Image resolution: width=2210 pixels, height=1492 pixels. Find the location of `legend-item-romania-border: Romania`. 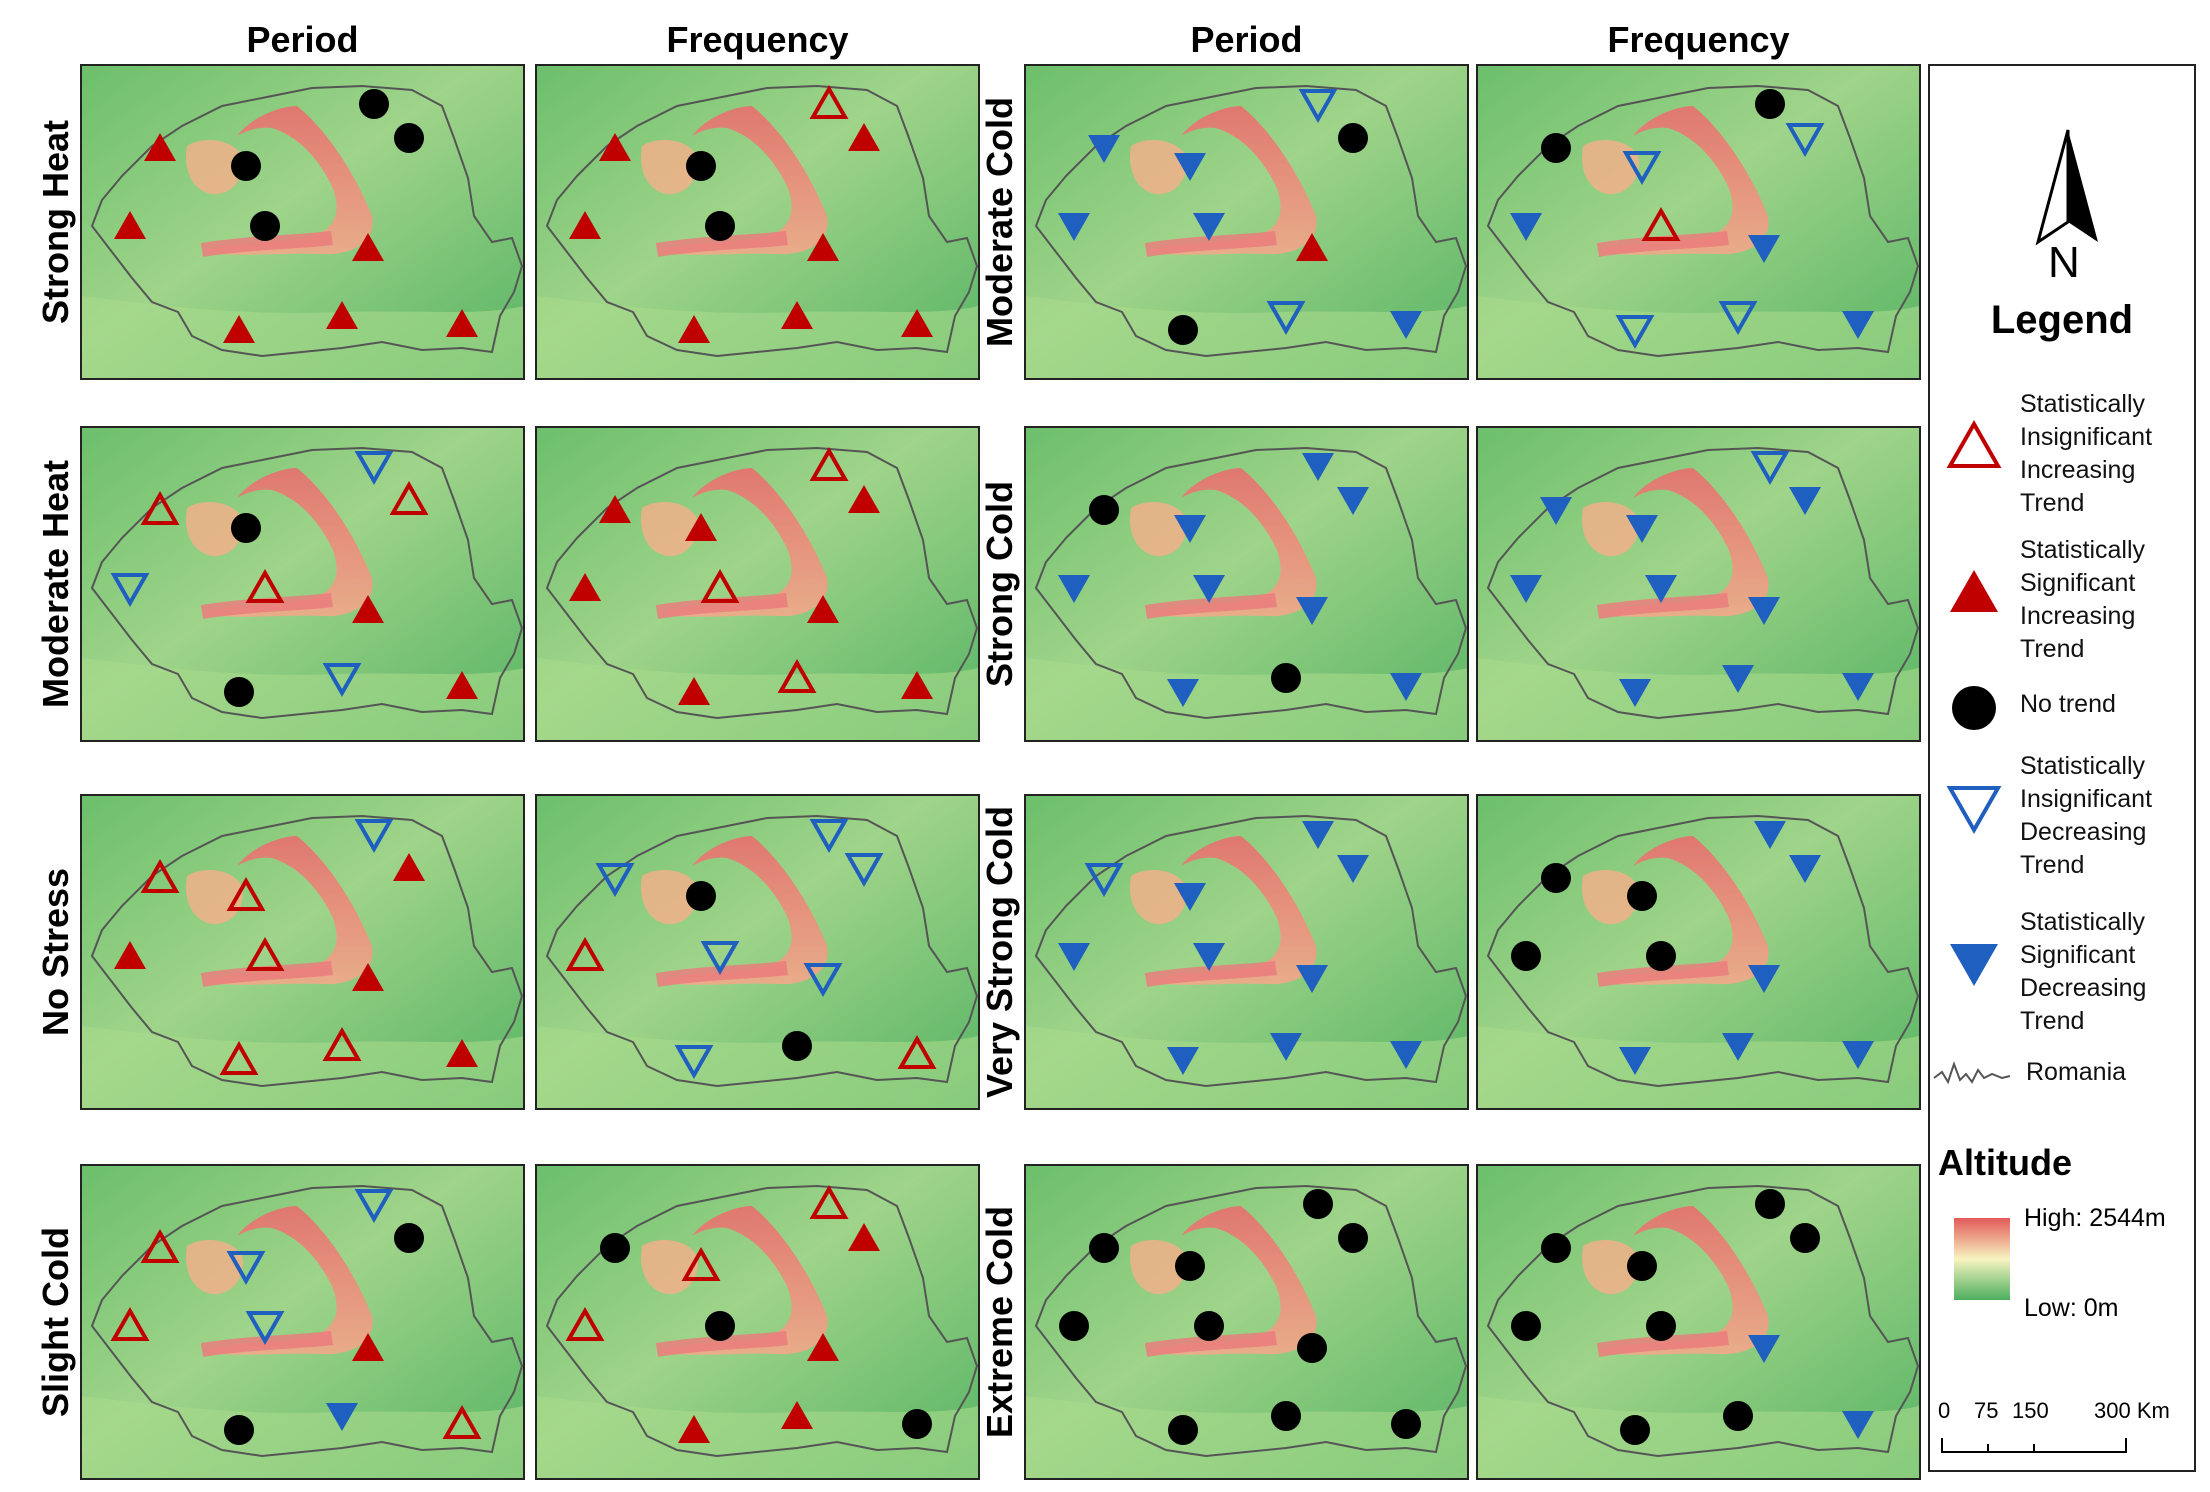

legend-item-romania-border: Romania is located at coordinates (2062, 1073).